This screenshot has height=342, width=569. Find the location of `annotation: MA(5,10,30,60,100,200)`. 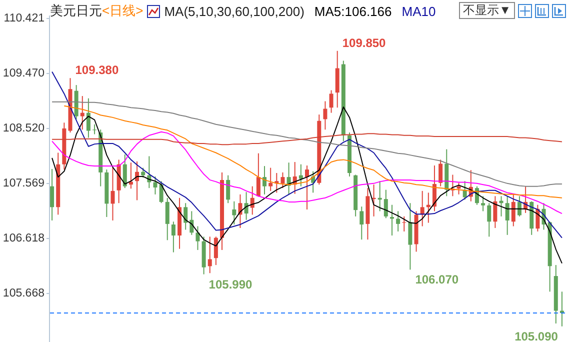

annotation: MA(5,10,30,60,100,200) is located at coordinates (234, 11).